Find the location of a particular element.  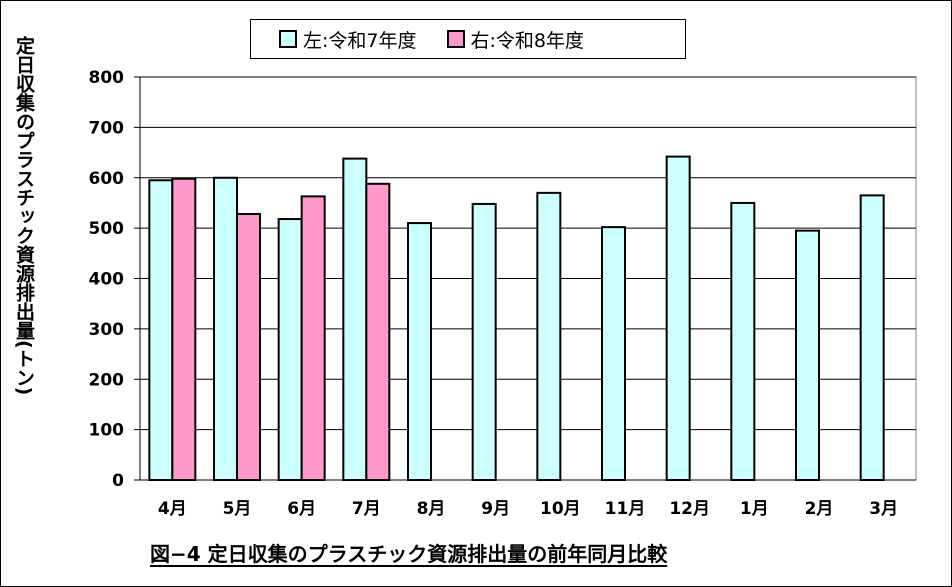

y-tick-label: 600 is located at coordinates (107, 179).